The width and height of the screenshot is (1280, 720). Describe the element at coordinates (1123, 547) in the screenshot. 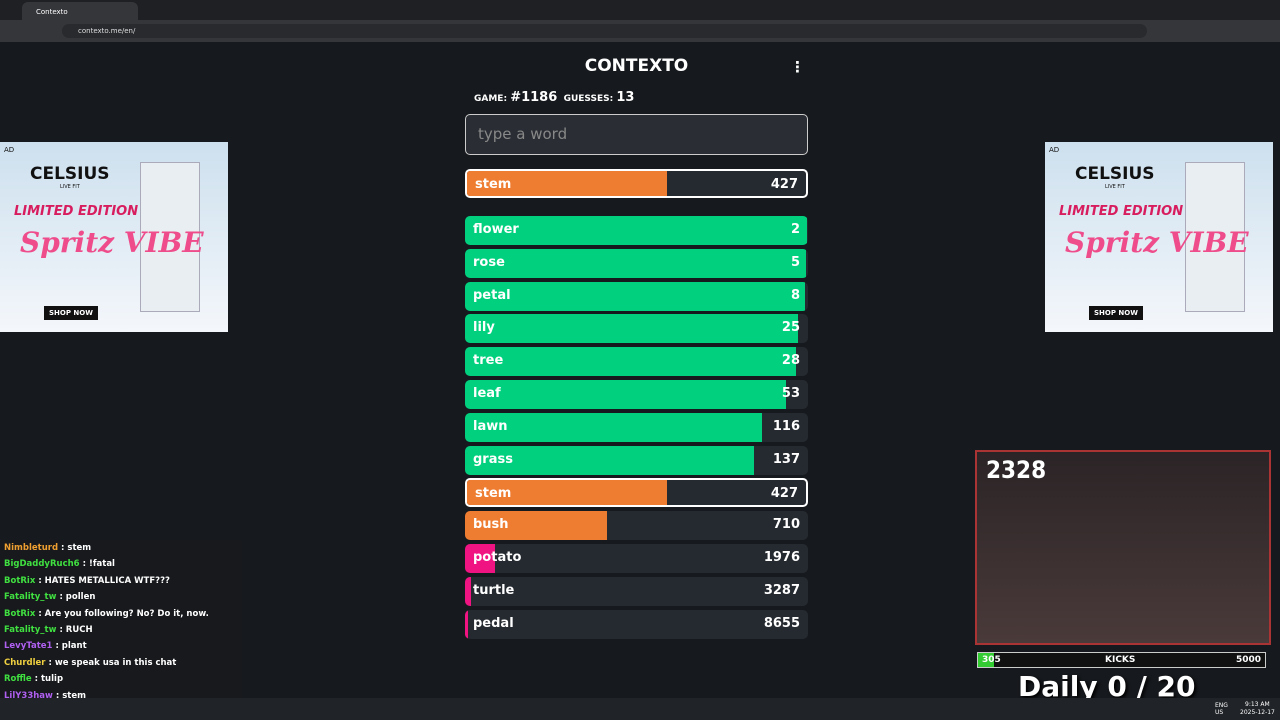

I see `webcam` at that location.